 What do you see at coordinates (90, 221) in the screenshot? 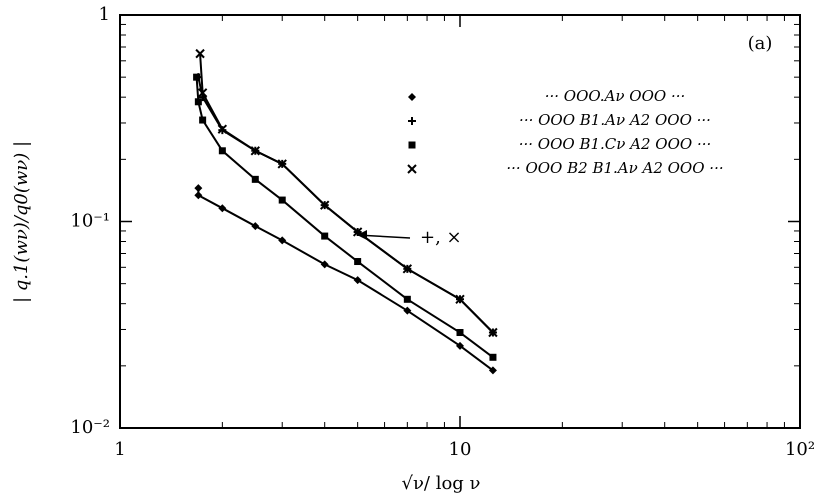
I see `y-tick-label: 10⁻¹` at bounding box center [90, 221].